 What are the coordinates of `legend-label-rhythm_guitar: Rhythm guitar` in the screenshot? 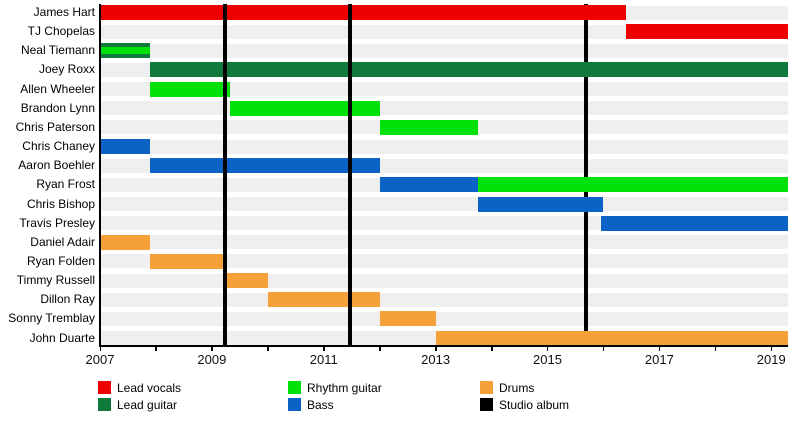 It's located at (344, 388).